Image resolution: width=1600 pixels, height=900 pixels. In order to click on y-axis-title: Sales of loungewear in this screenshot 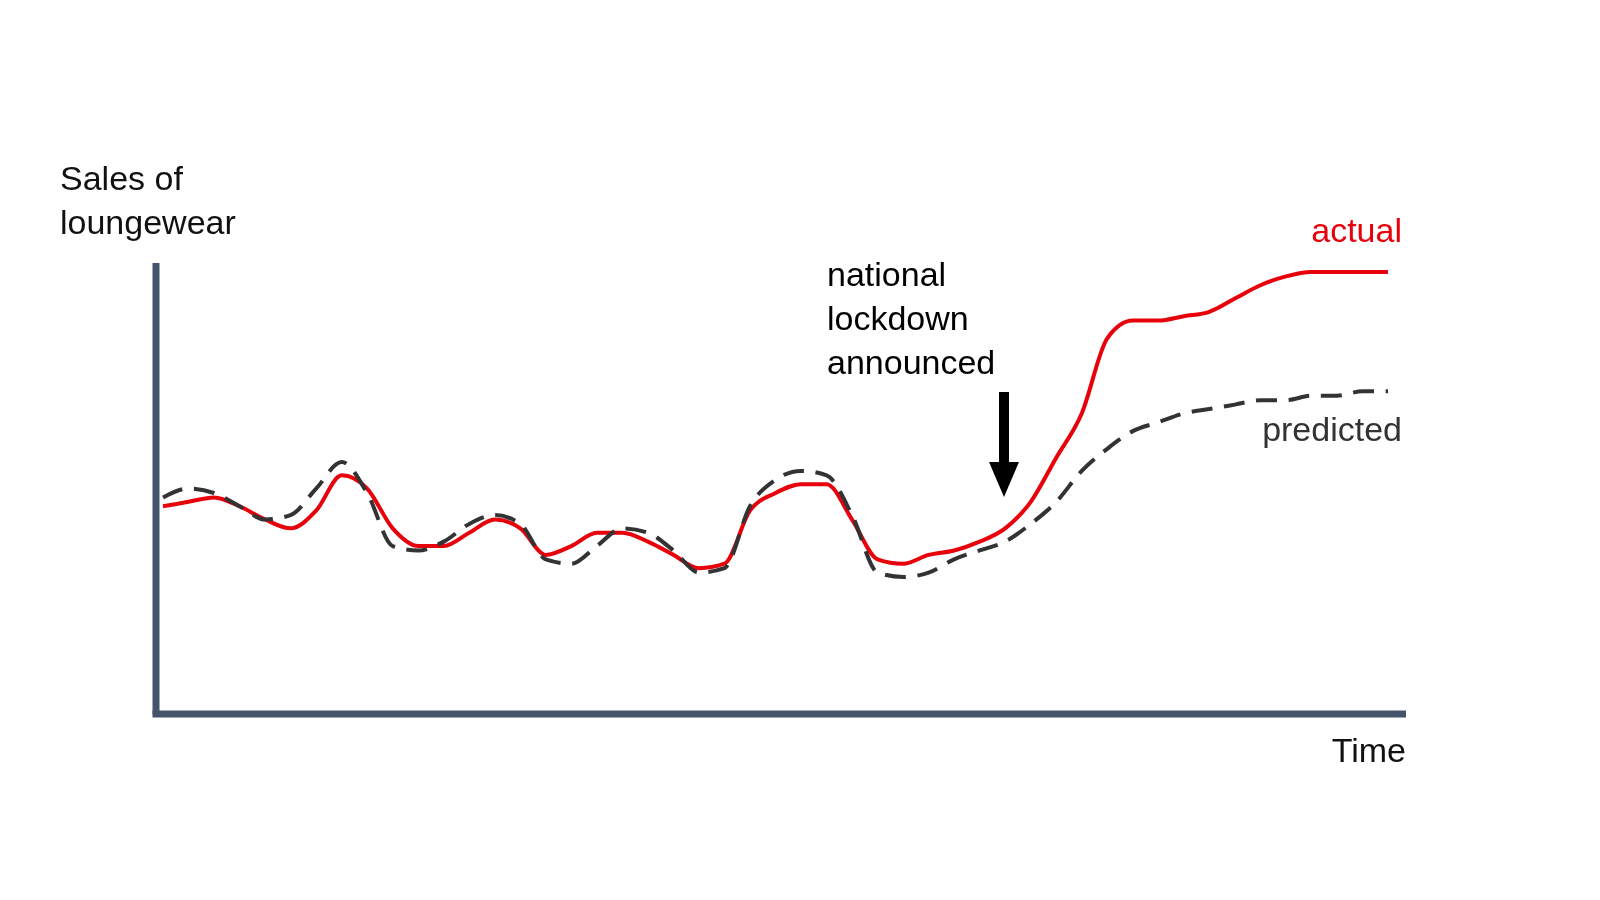, I will do `click(148, 200)`.